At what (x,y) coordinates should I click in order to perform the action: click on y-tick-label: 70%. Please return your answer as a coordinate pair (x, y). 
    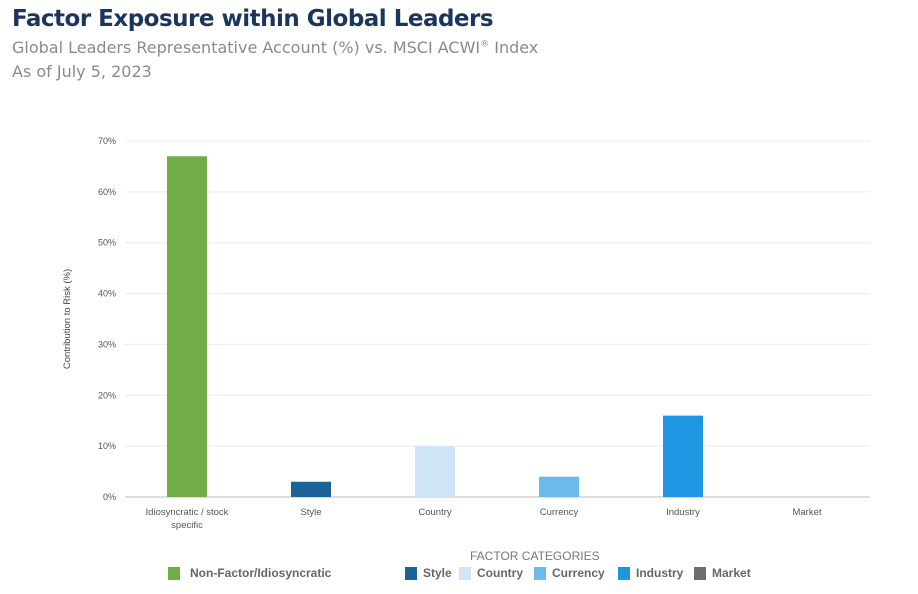
    Looking at the image, I should click on (107, 141).